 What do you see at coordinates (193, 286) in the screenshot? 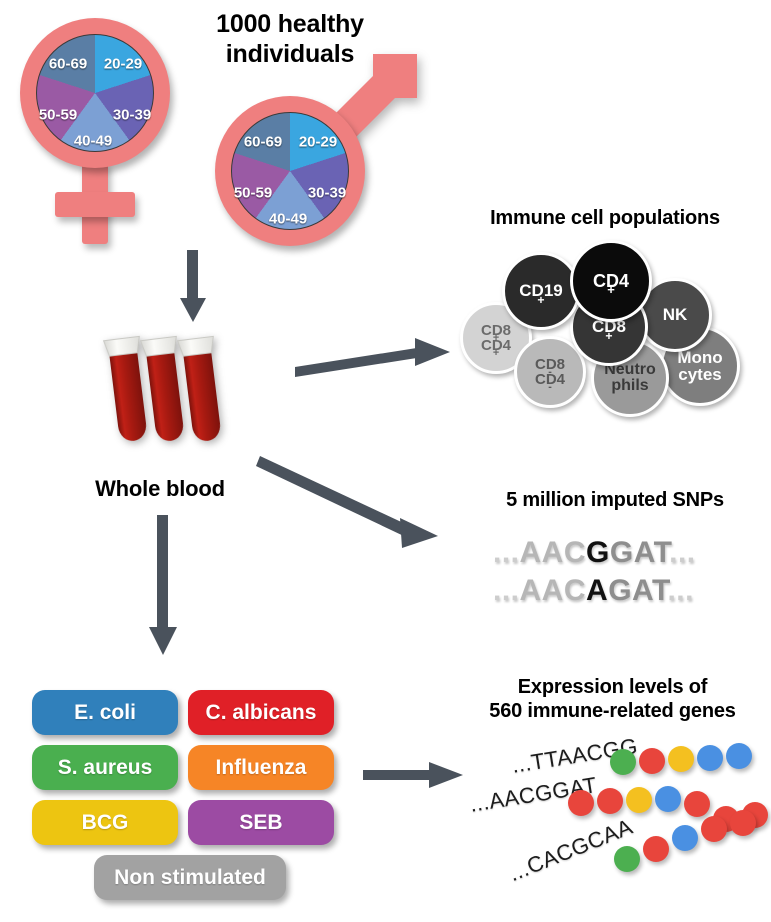
I see `arrow-cohort-to-blood` at bounding box center [193, 286].